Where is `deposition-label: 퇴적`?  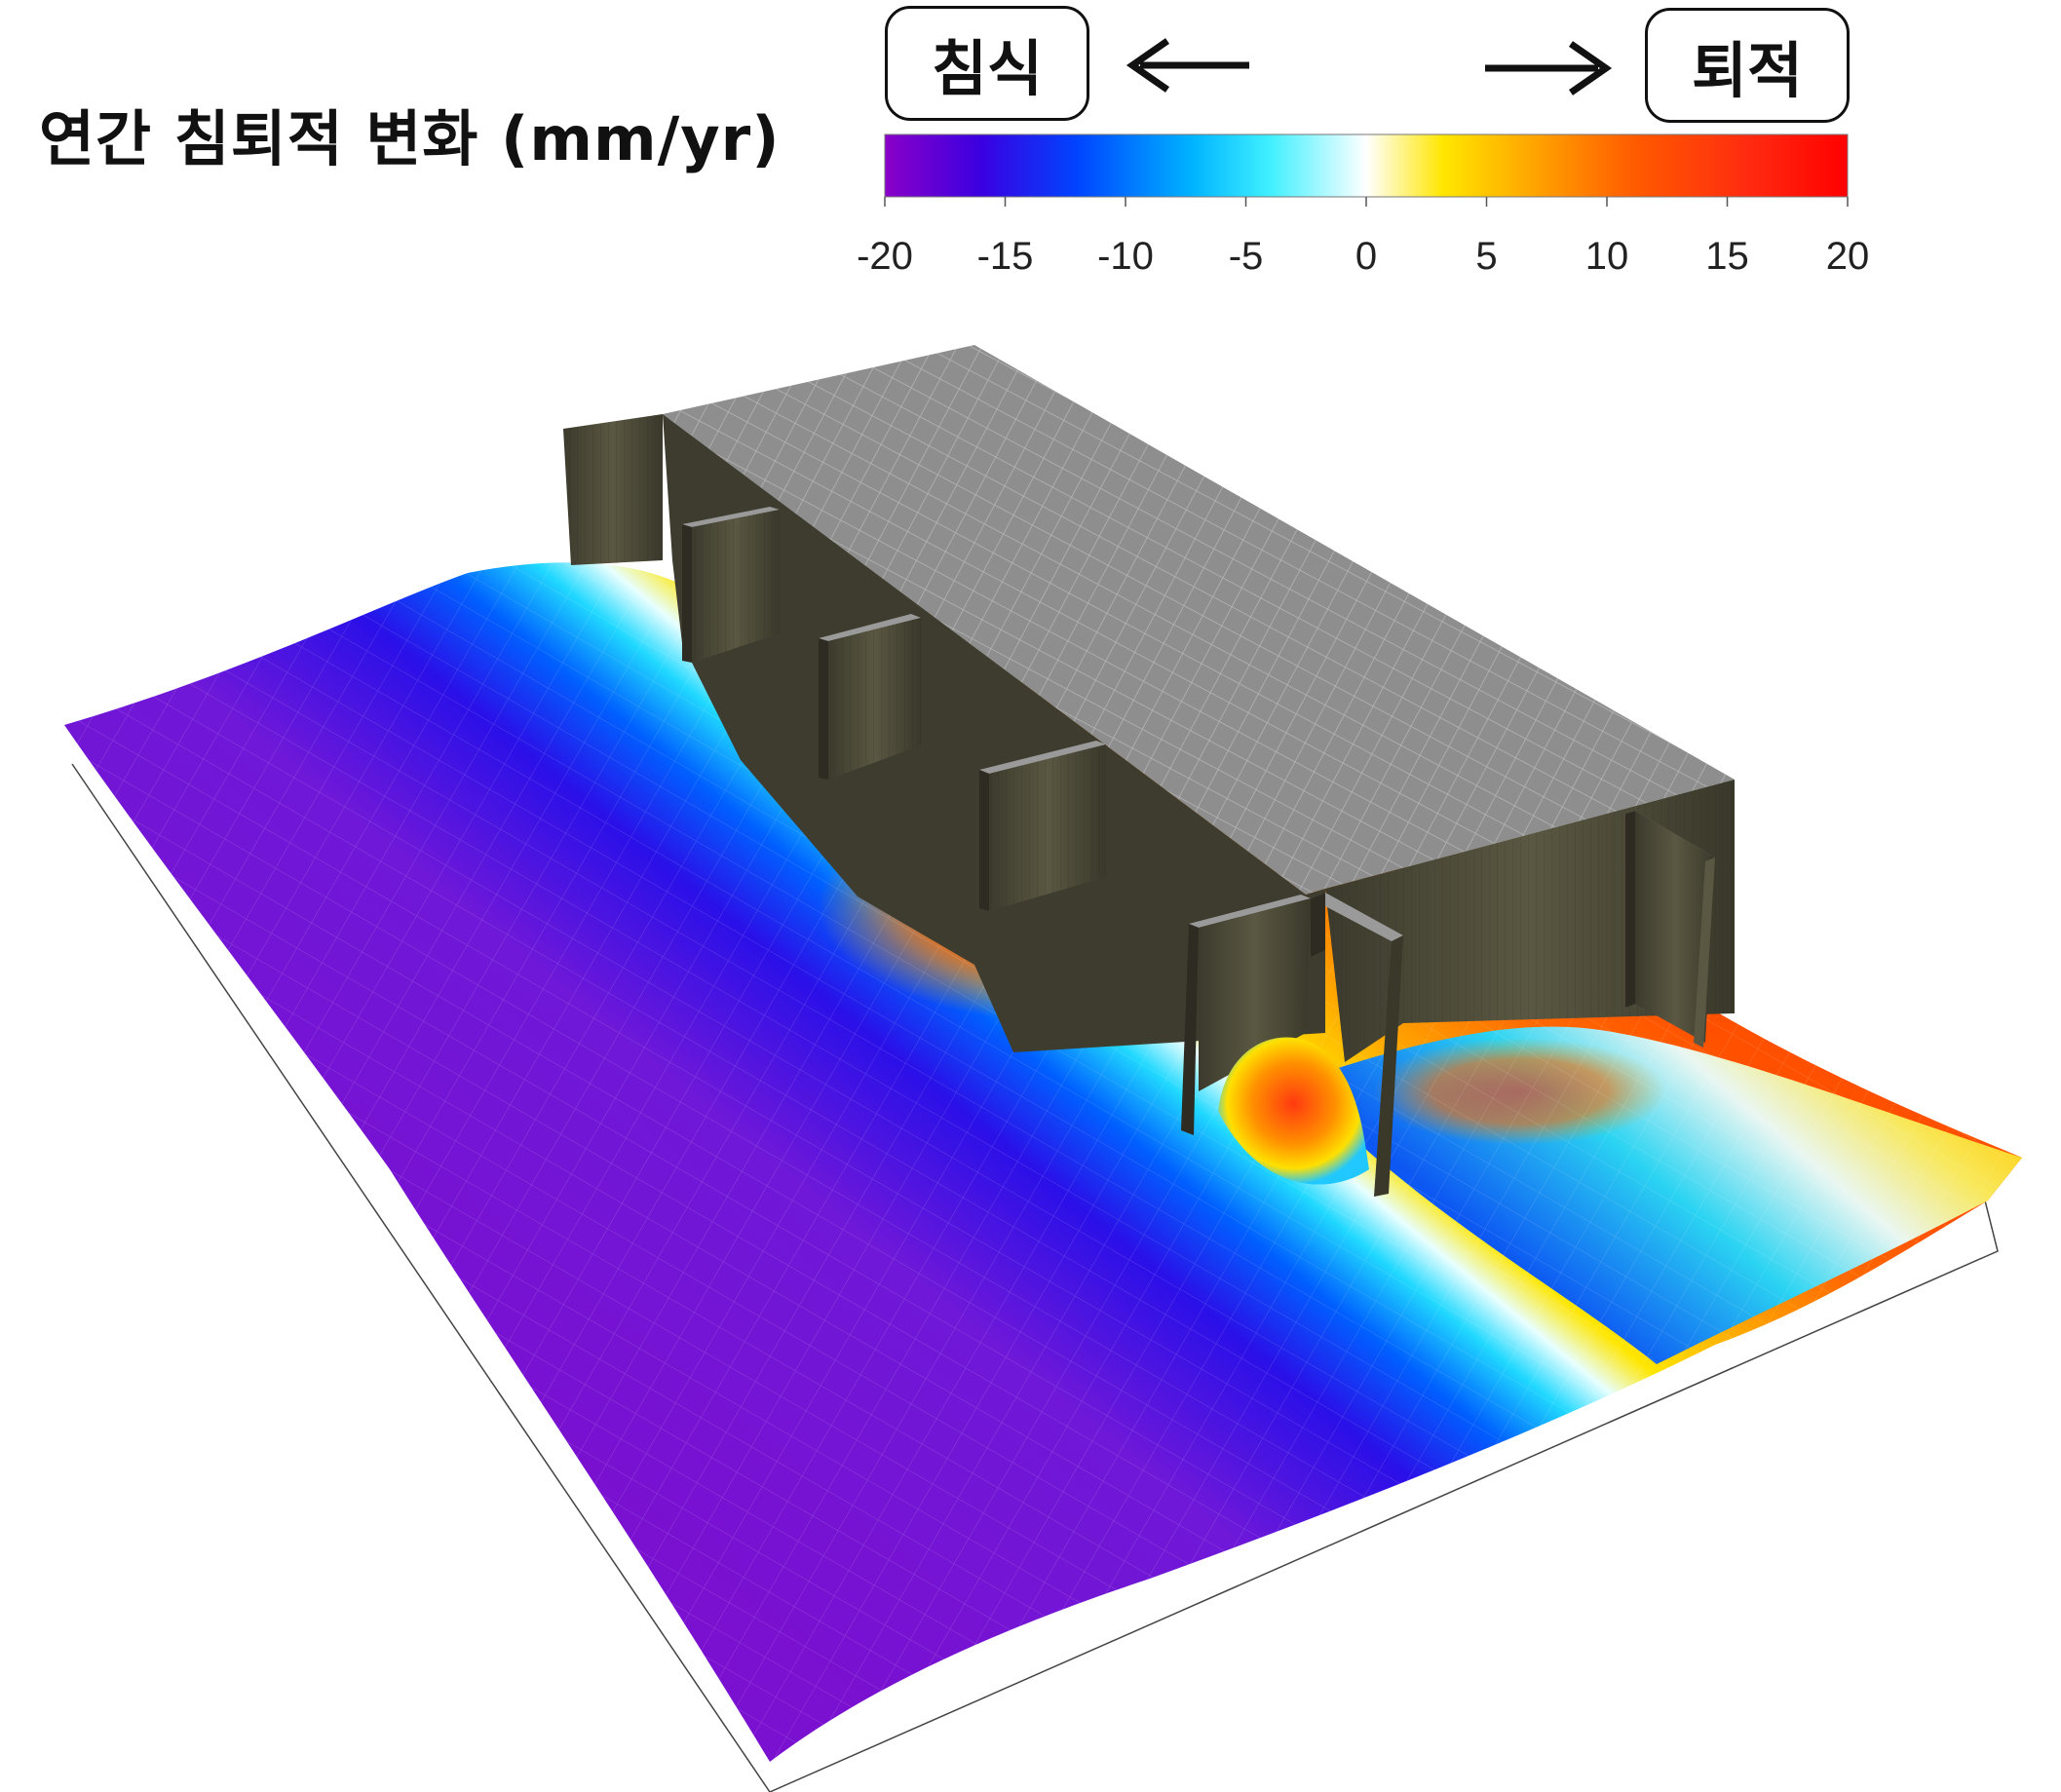
deposition-label: 퇴적 is located at coordinates (1747, 71).